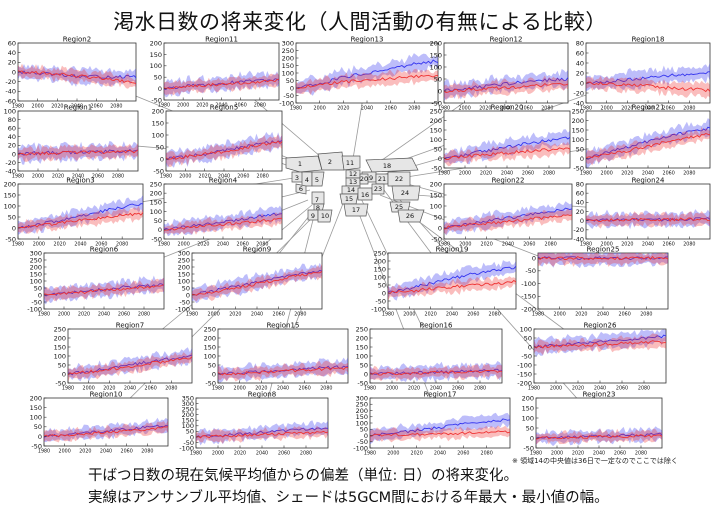 This screenshot has height=510, width=720. What do you see at coordinates (580, 43) in the screenshot?
I see `y-tick-label: 80` at bounding box center [580, 43].